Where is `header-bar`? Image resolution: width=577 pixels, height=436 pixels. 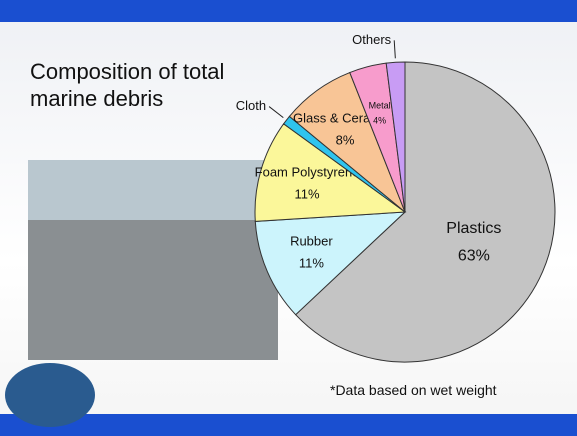
header-bar is located at coordinates (288, 11).